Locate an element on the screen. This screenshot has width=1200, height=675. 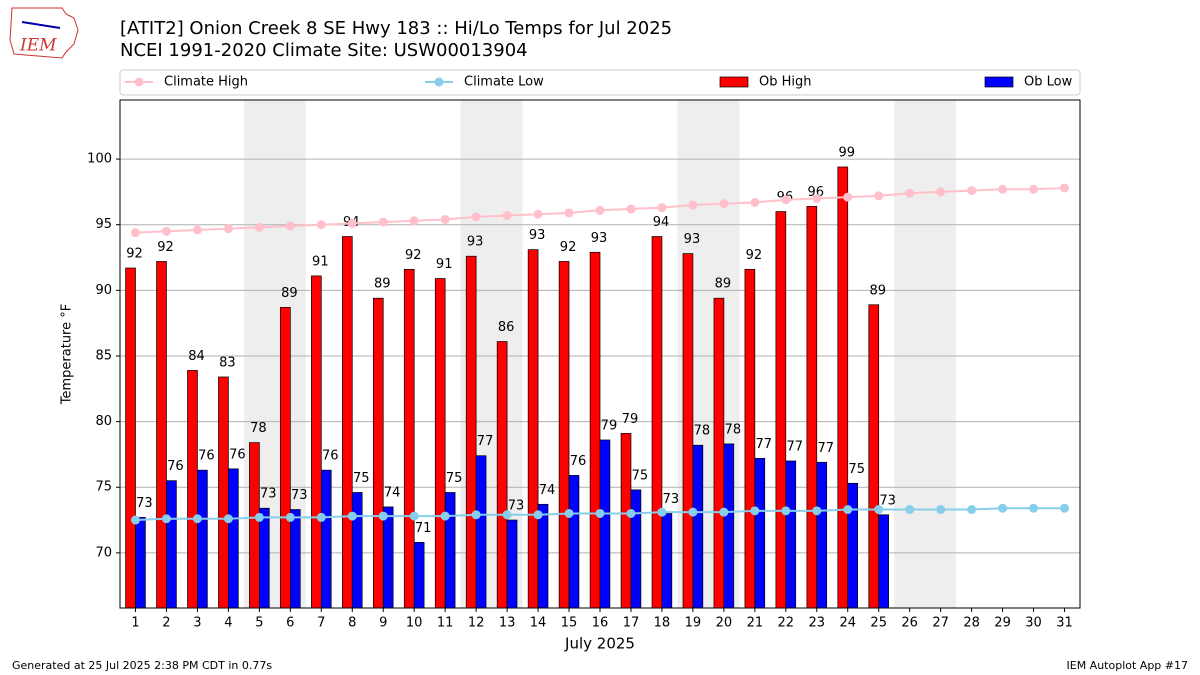
chart-subtitle: NCEI 1991-2020 Climate Site: USW00013904 is located at coordinates (324, 50).